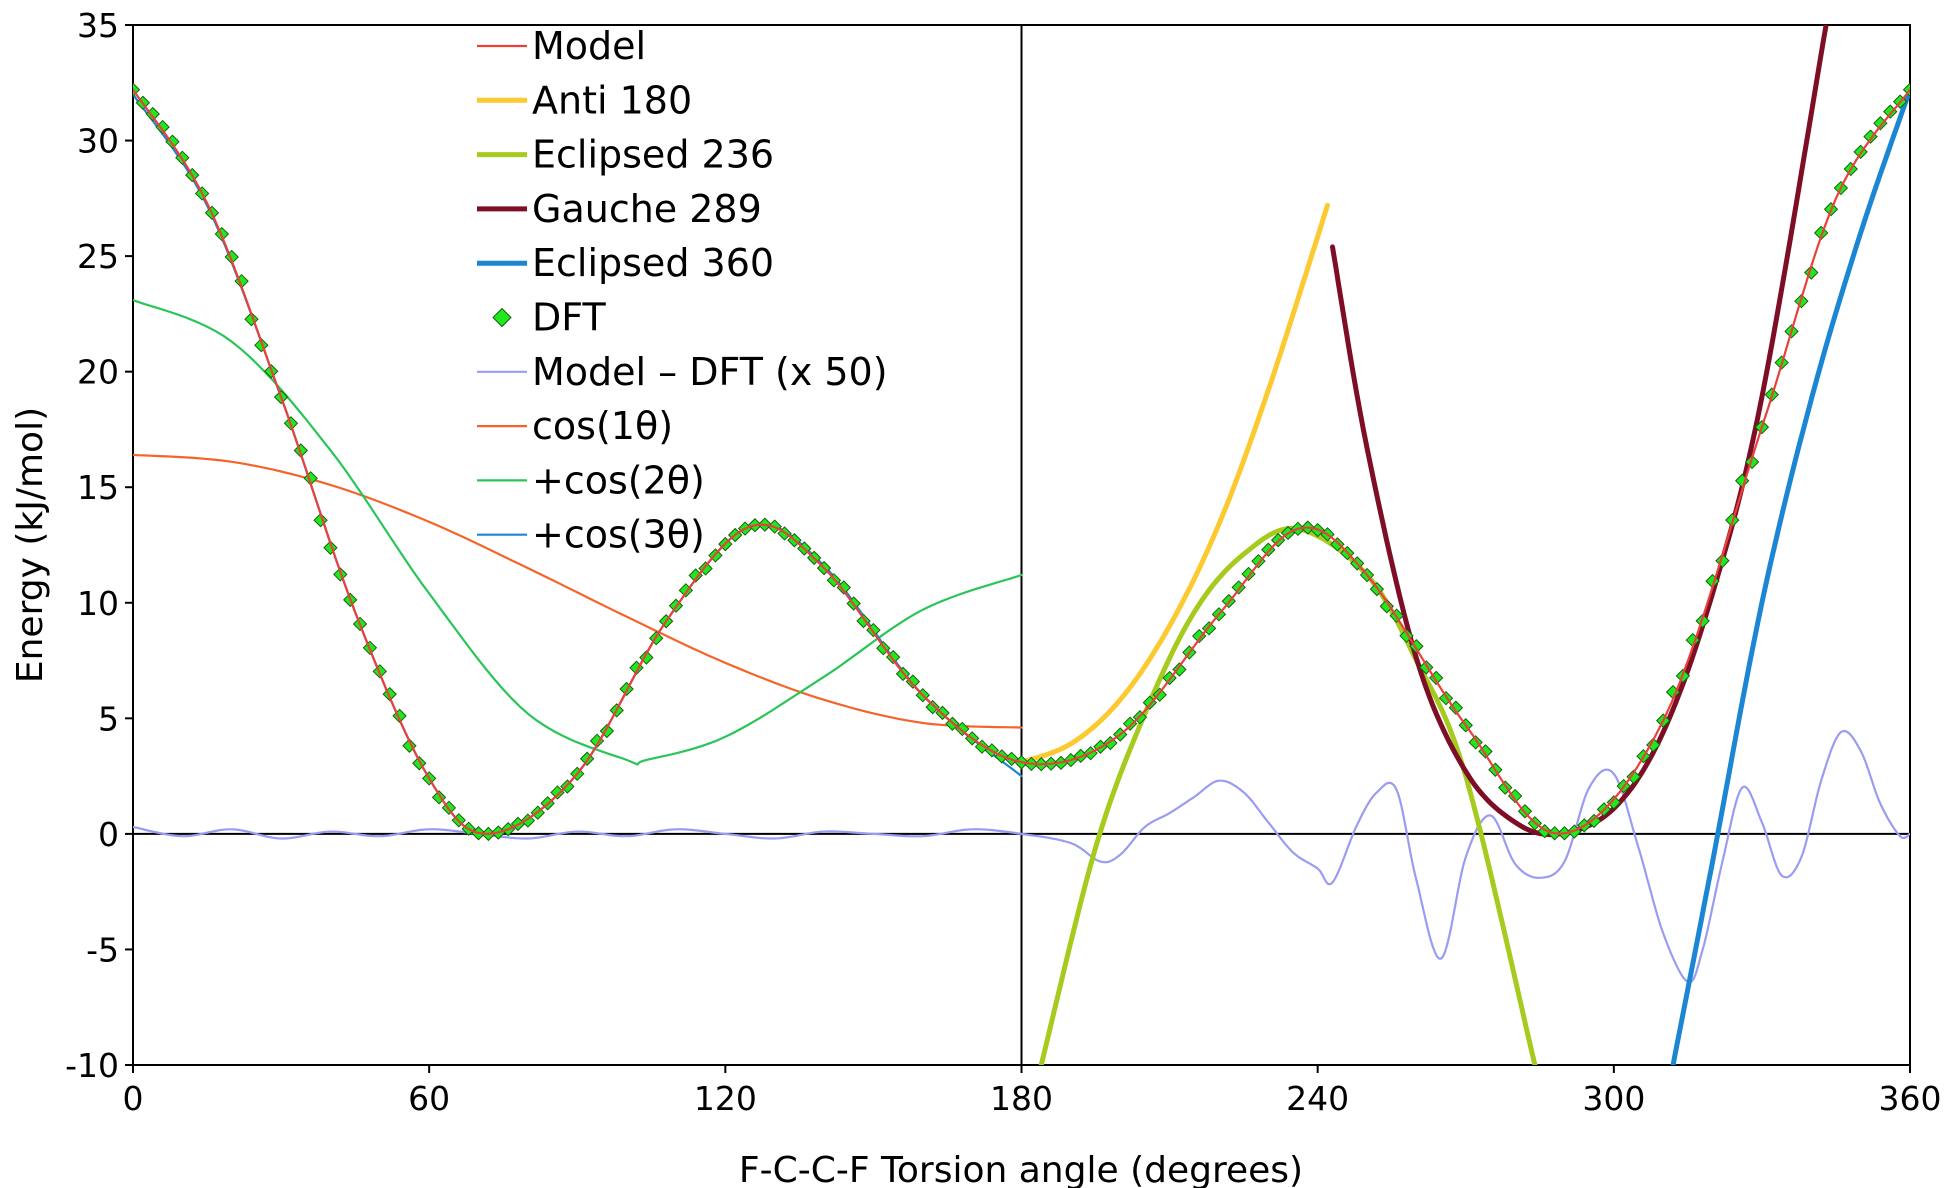 The height and width of the screenshot is (1188, 1947). I want to click on legend-label: Eclipsed 360, so click(653, 263).